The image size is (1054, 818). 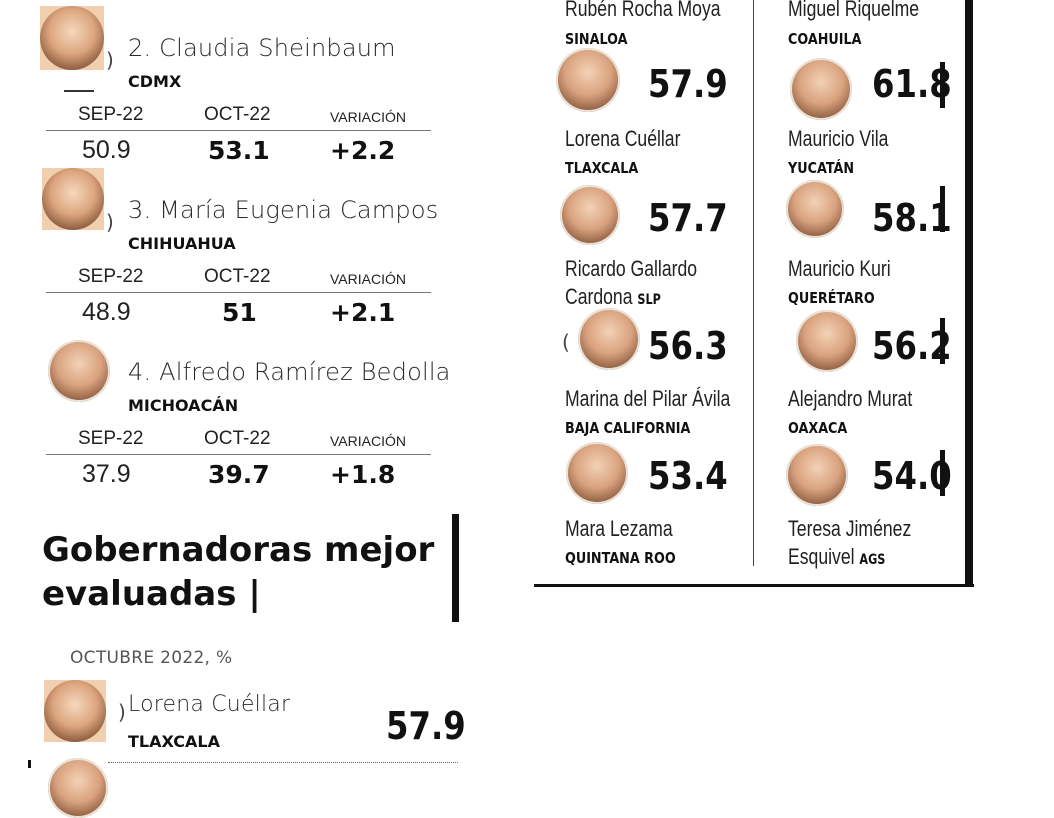 I want to click on avatar-partial, so click(x=78, y=788).